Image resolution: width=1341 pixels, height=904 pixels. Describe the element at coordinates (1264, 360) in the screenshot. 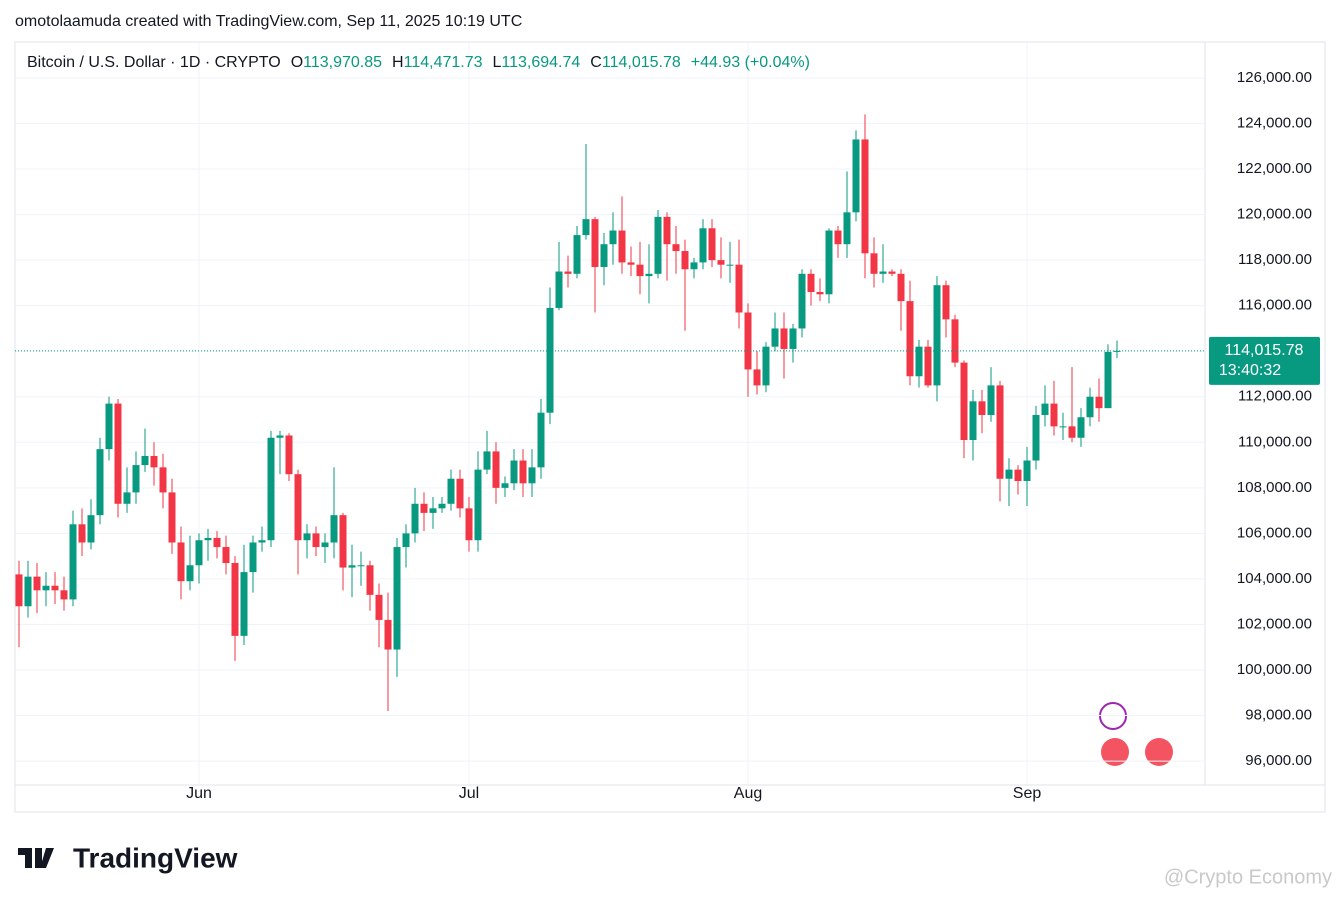

I see `price-label-box` at that location.